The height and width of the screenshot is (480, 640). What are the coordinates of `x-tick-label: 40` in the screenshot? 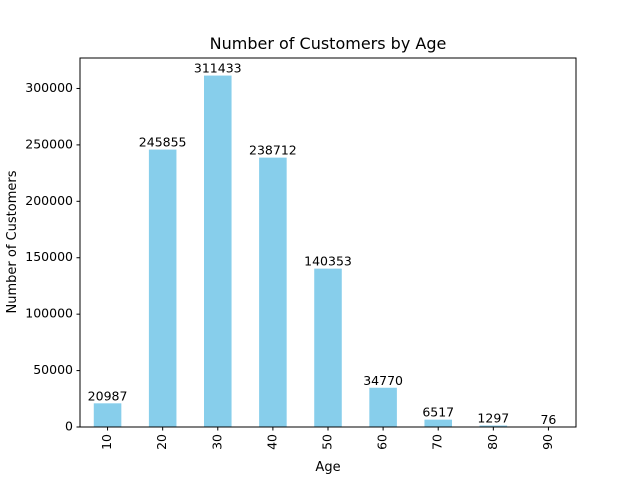 It's located at (271, 442).